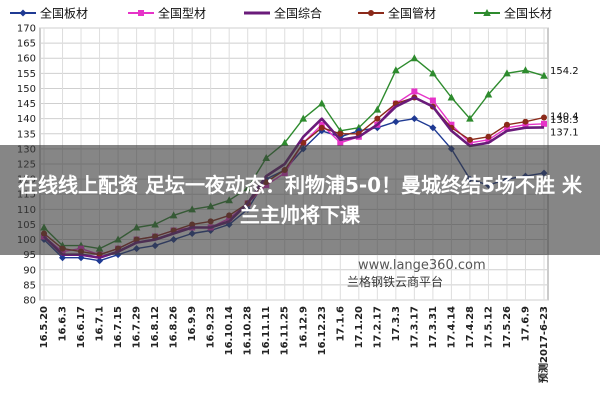 This screenshot has height=400, width=600. Describe the element at coordinates (192, 323) in the screenshot. I see `x-tick-label: 16.9.9` at that location.